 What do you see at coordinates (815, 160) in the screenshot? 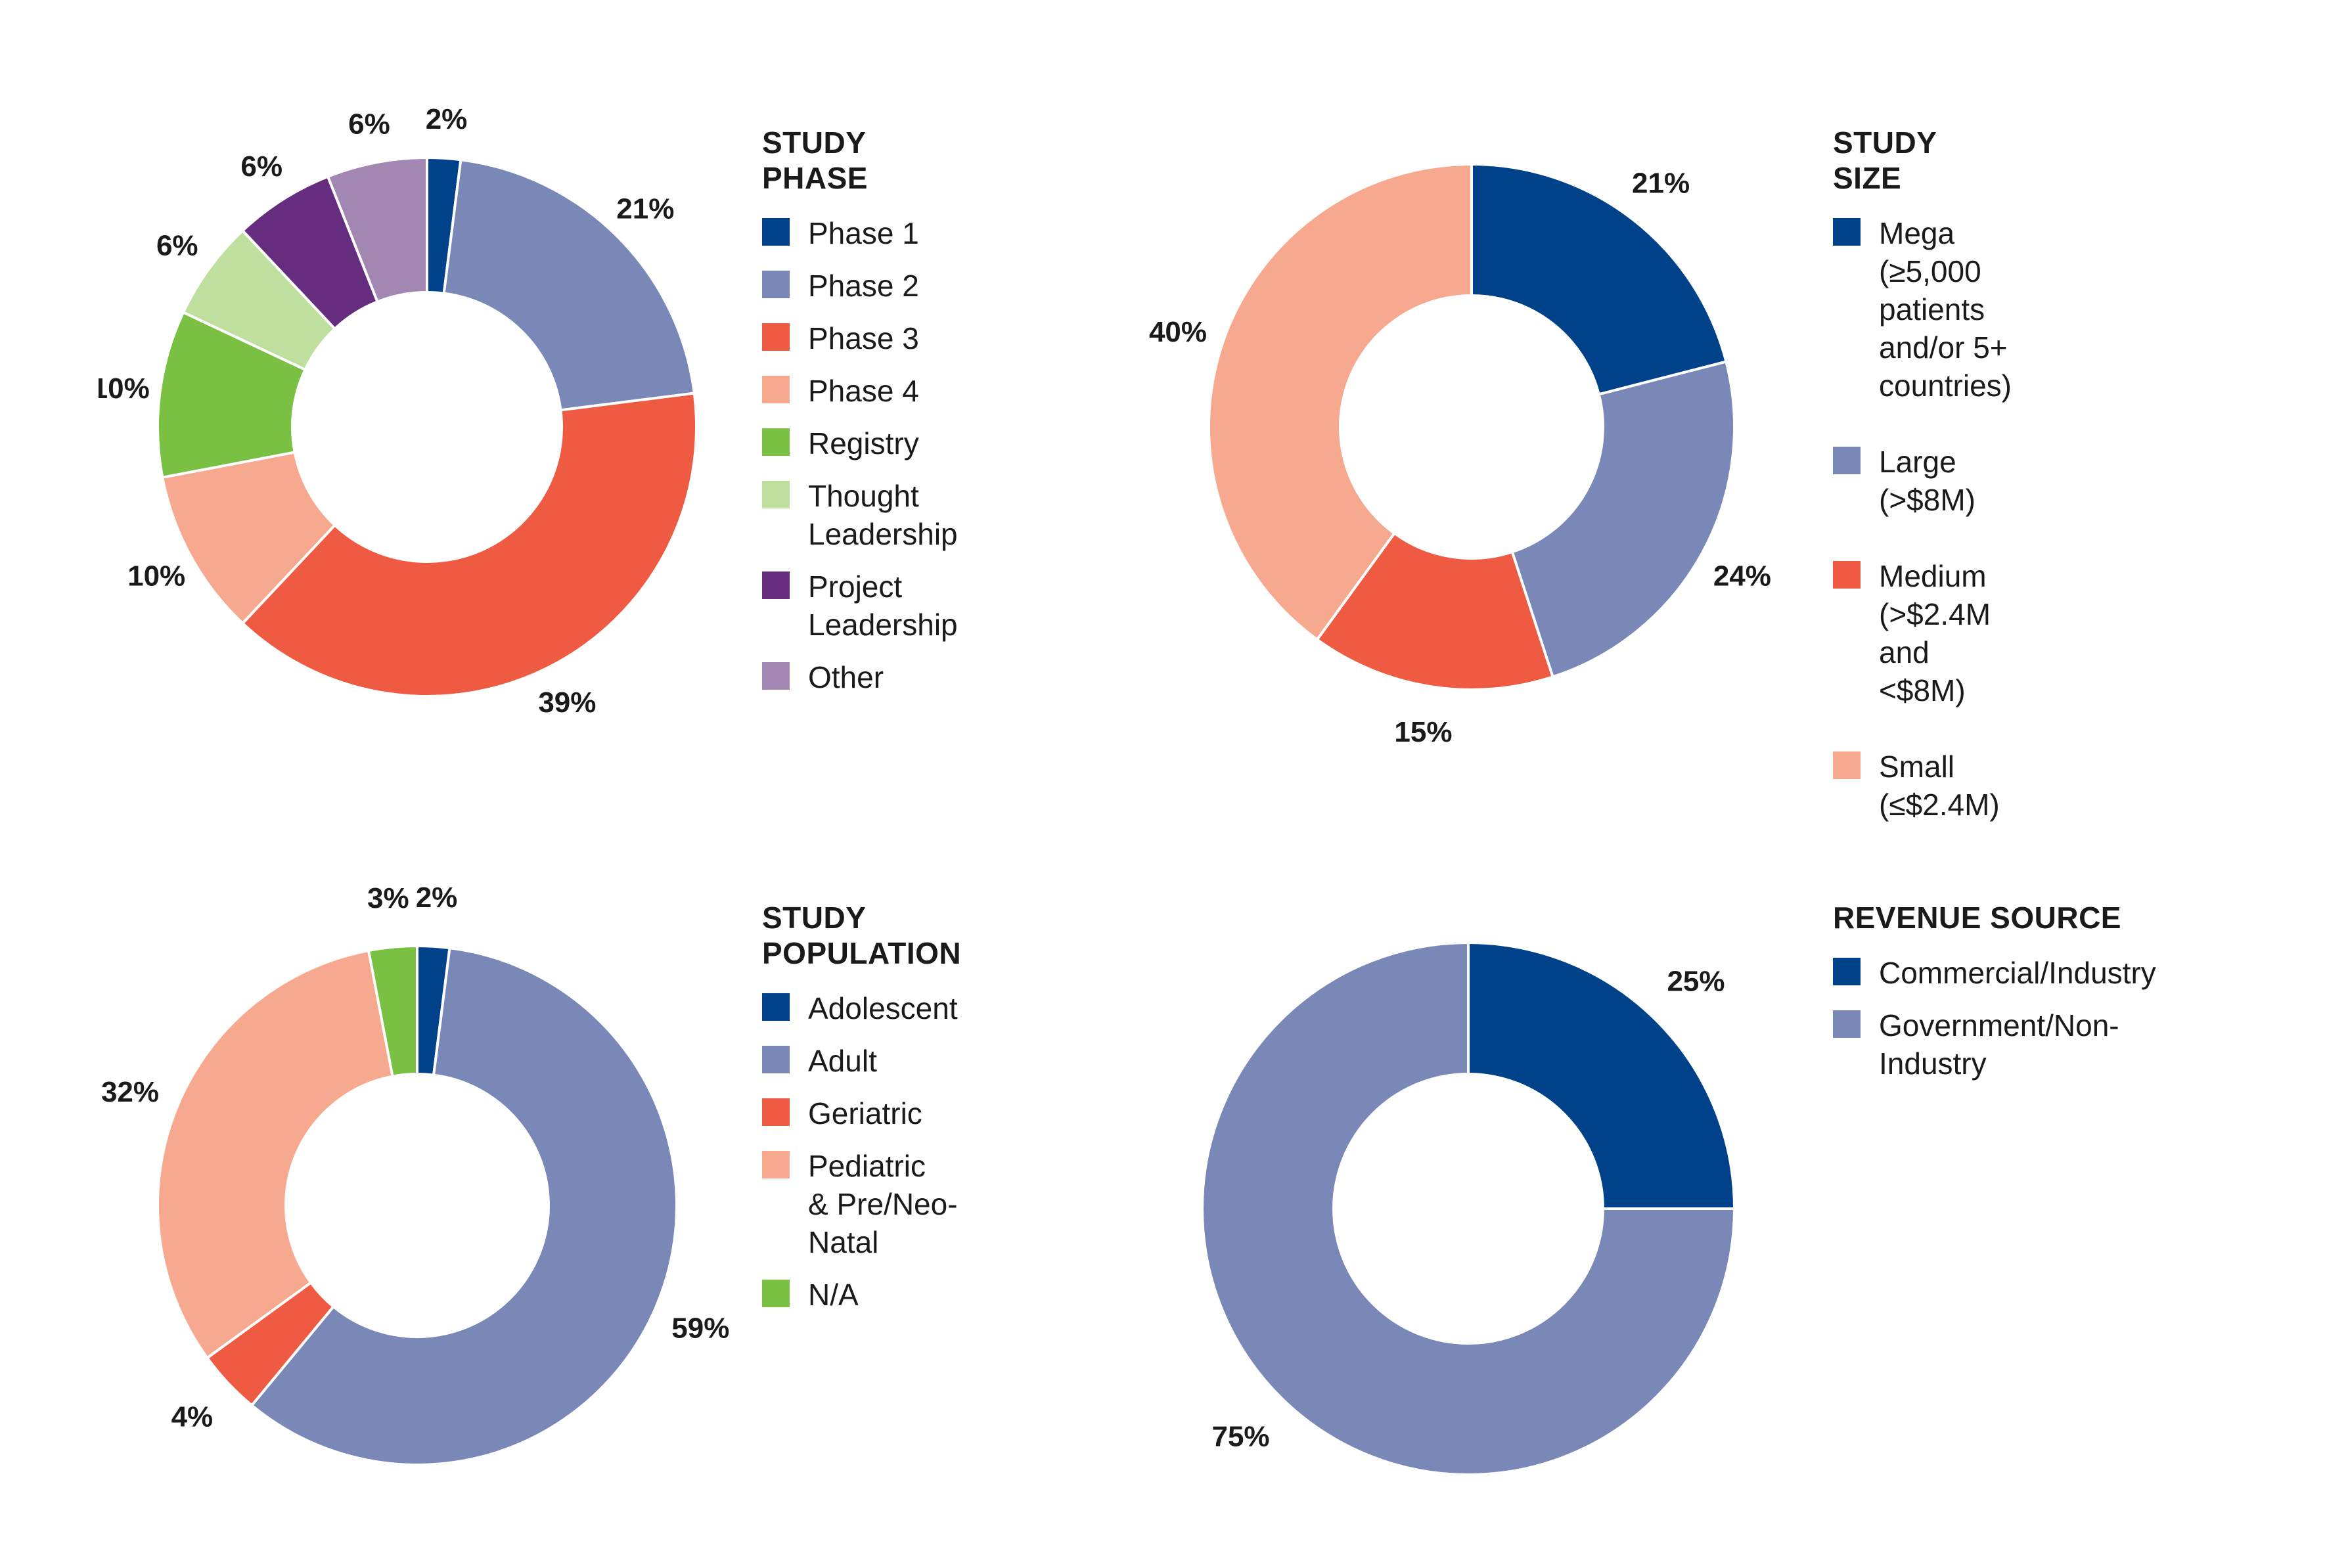
I see `legend-title: STUDY PHASE` at bounding box center [815, 160].